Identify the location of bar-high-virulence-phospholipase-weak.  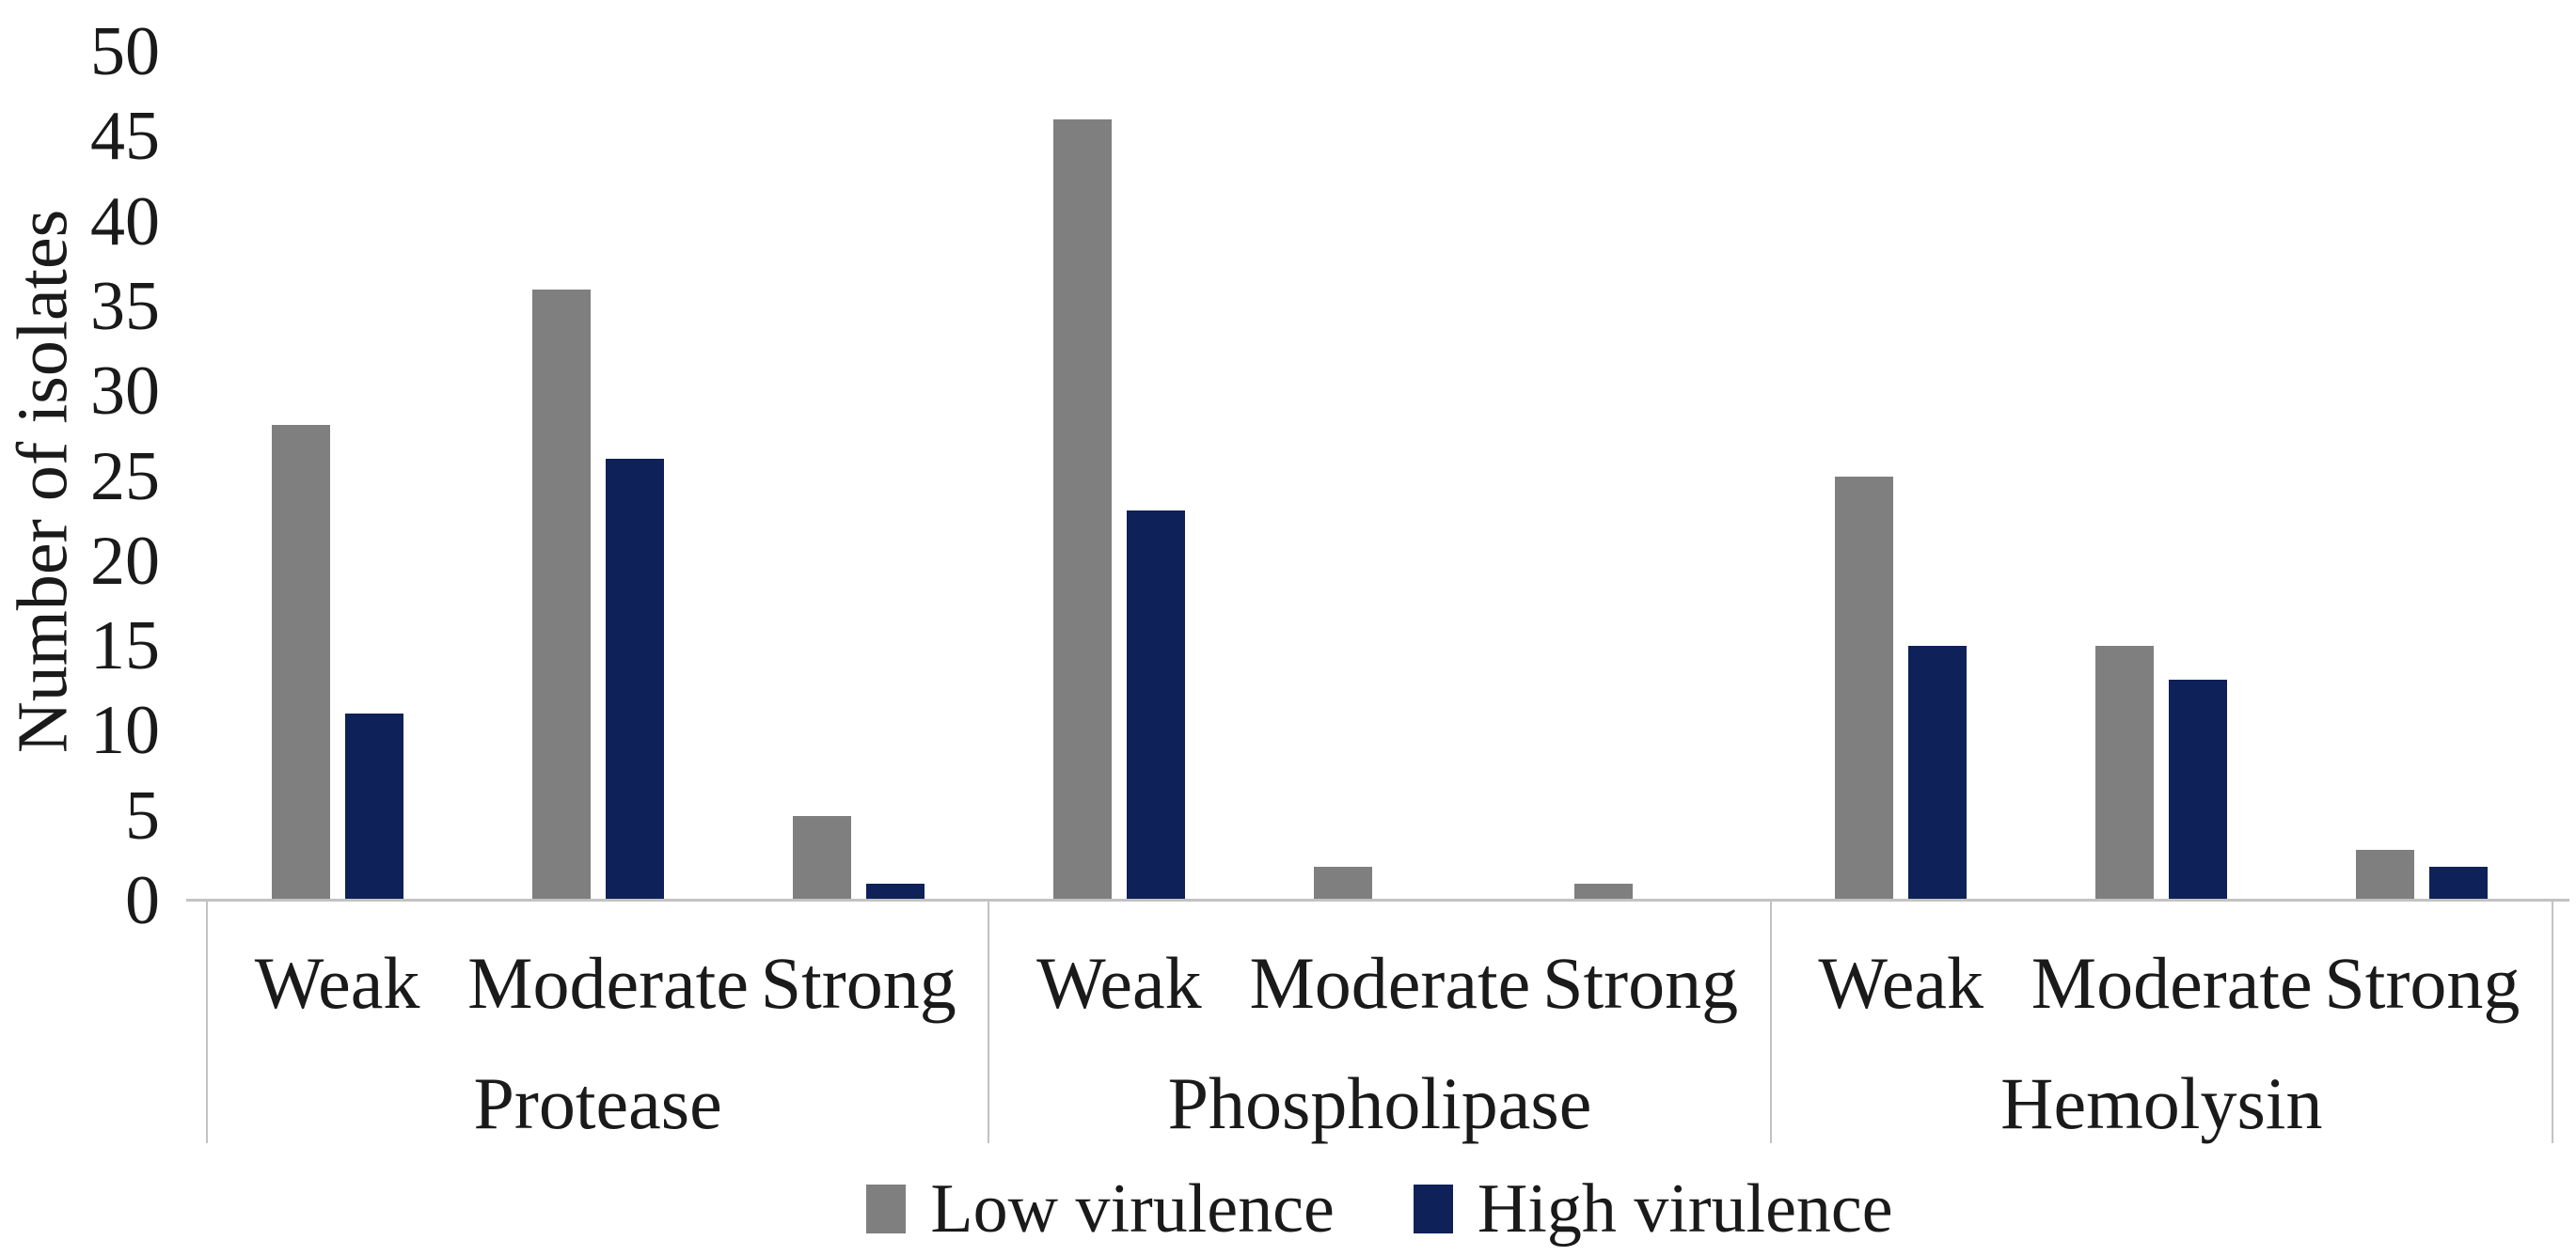
(1155, 705).